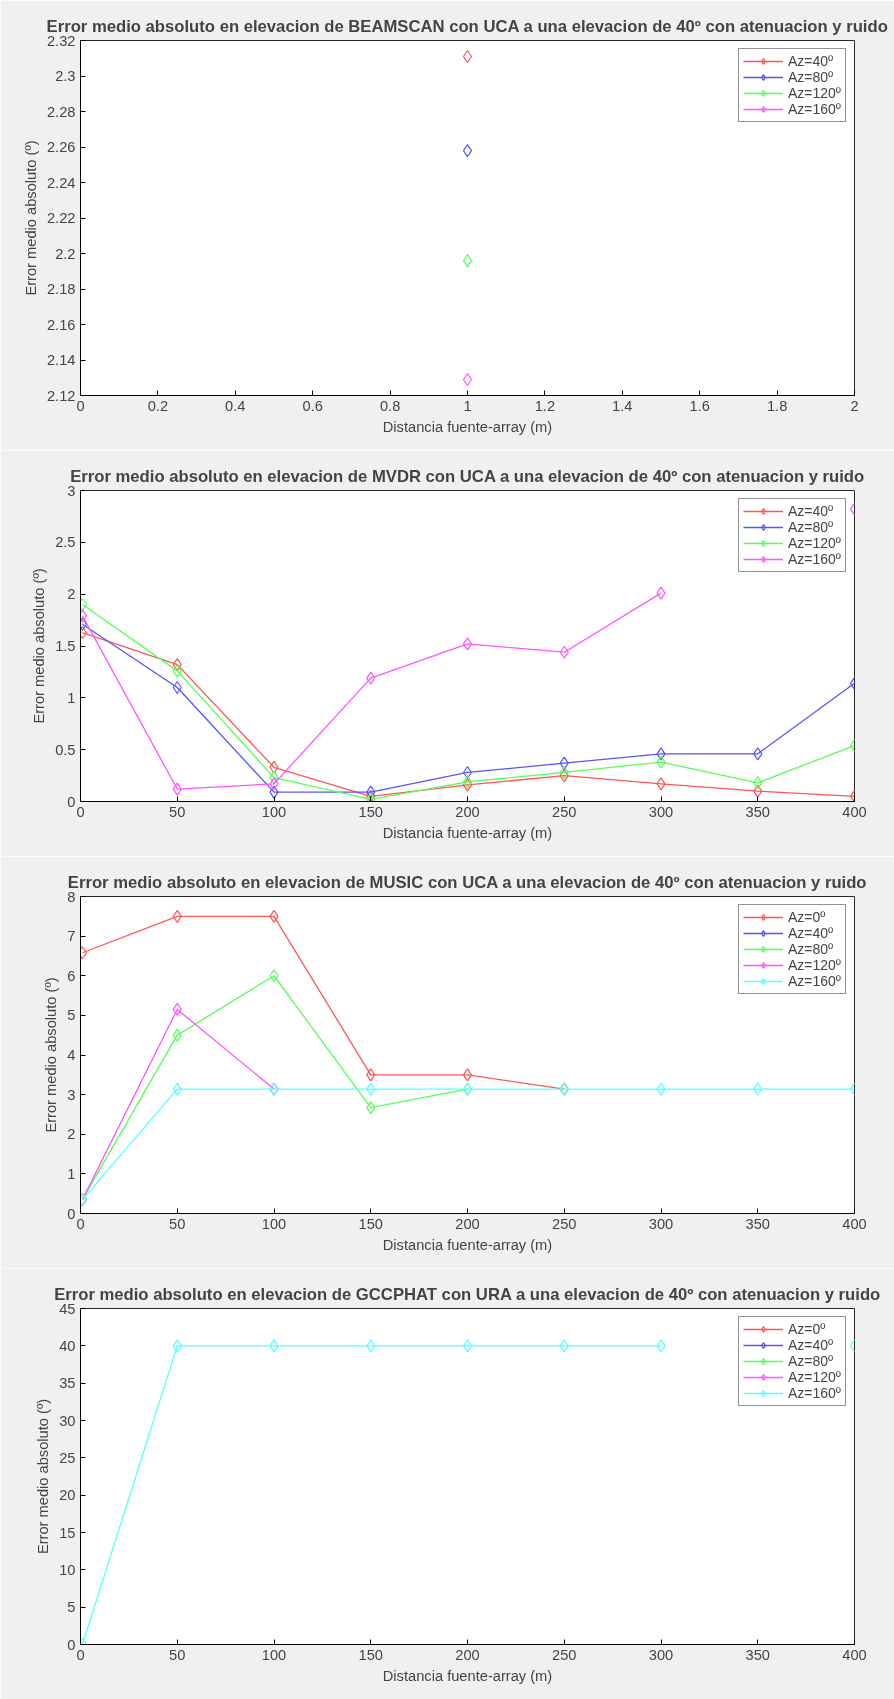 The width and height of the screenshot is (894, 1699). Describe the element at coordinates (65, 542) in the screenshot. I see `y-tick-label: 2.5` at that location.